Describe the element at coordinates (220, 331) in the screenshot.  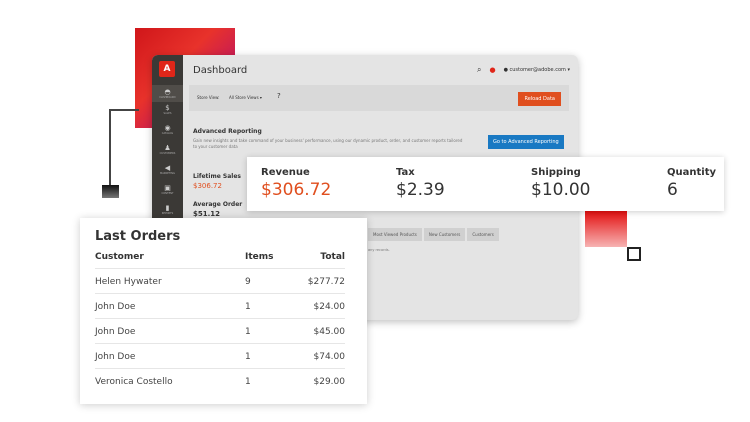
I see `table-row: John Doe 1 $45.00` at that location.